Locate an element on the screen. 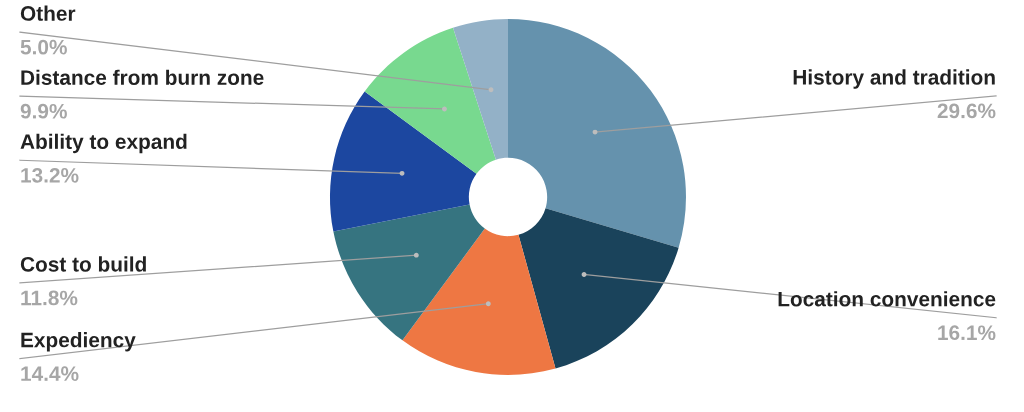 Image resolution: width=1024 pixels, height=412 pixels. slice-label: Cost to build is located at coordinates (83, 264).